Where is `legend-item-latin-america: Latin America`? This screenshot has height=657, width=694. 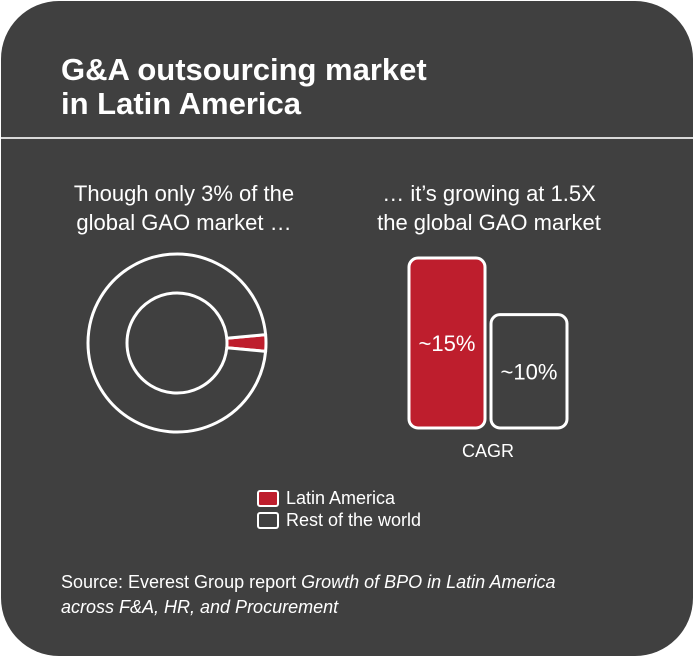
legend-item-latin-america: Latin America is located at coordinates (339, 498).